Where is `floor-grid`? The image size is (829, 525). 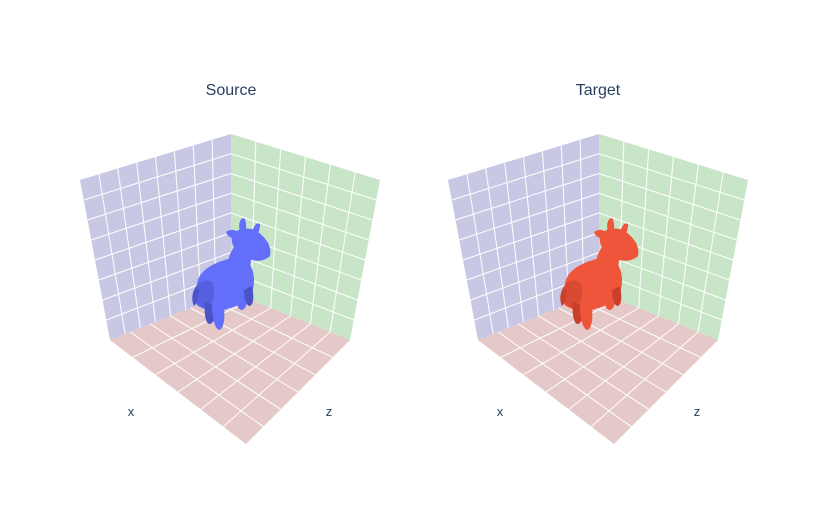 floor-grid is located at coordinates (599, 363).